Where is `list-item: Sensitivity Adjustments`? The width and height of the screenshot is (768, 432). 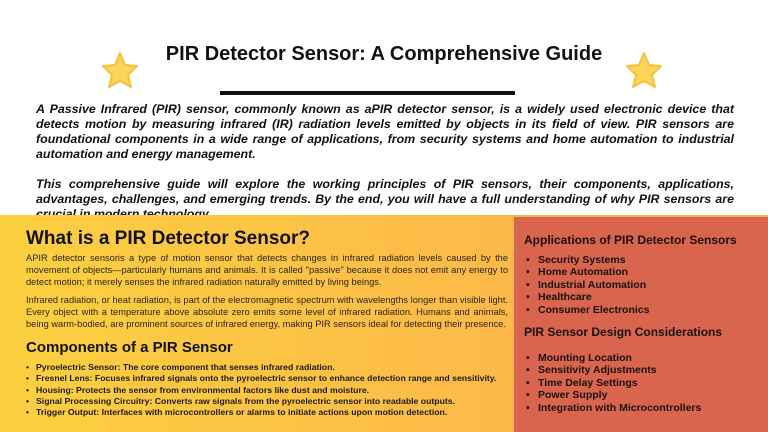 list-item: Sensitivity Adjustments is located at coordinates (613, 370).